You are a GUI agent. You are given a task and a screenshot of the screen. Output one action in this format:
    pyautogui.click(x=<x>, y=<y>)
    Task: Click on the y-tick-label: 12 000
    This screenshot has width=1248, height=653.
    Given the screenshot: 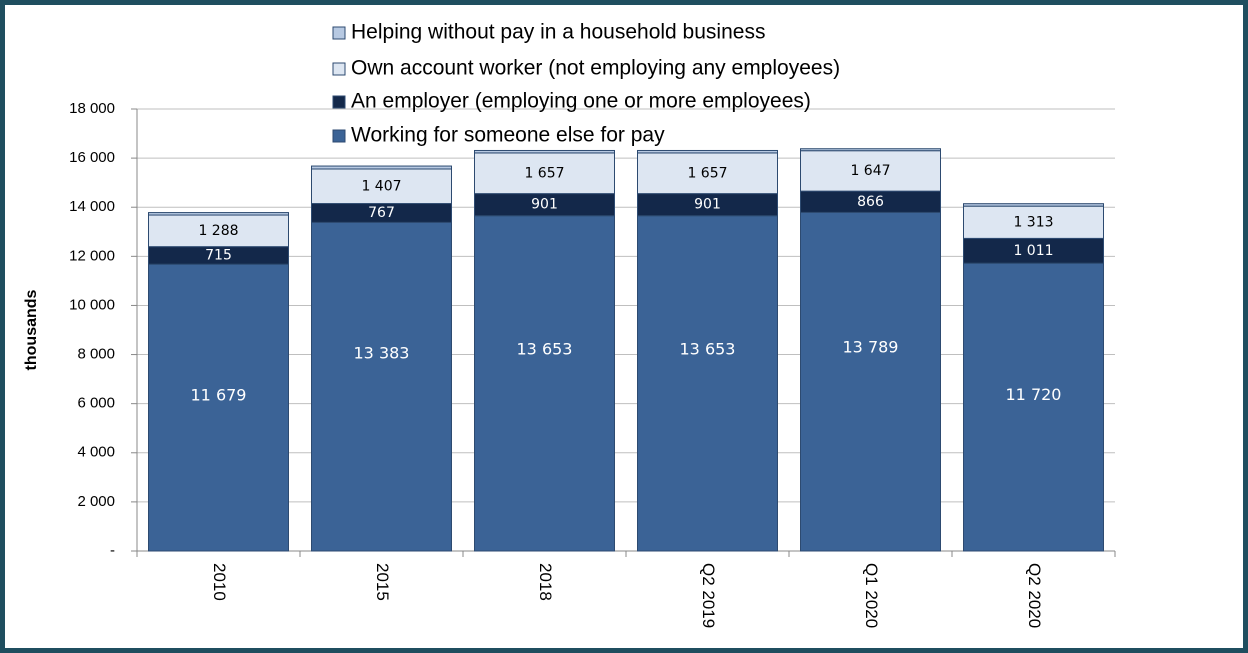 What is the action you would take?
    pyautogui.click(x=92, y=255)
    